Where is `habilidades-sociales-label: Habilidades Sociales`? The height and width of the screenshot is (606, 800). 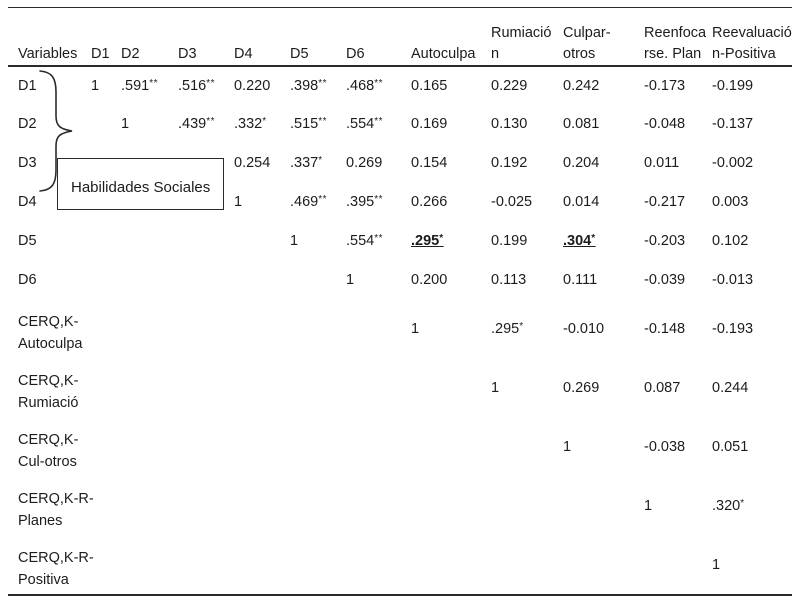
habilidades-sociales-label: Habilidades Sociales is located at coordinates (141, 187).